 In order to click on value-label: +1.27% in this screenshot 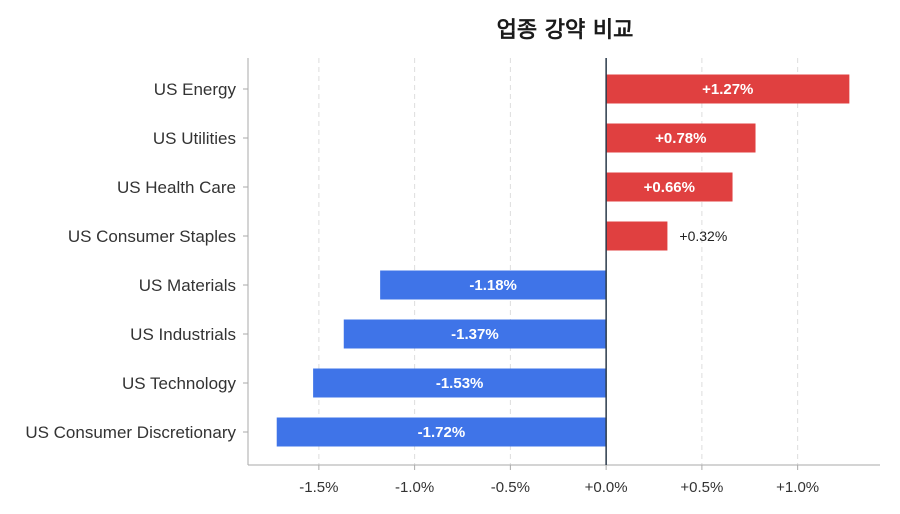, I will do `click(727, 89)`.